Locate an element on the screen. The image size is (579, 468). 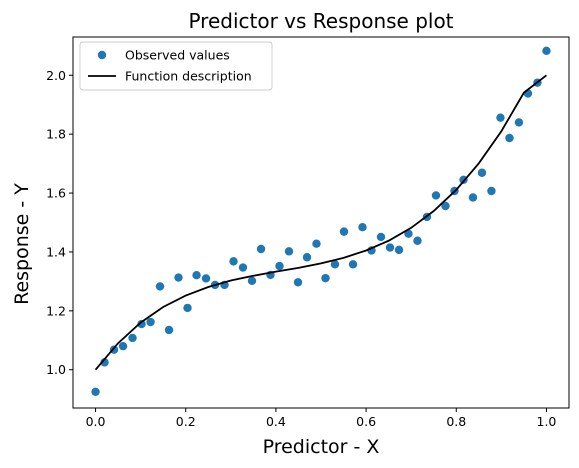
x-tick-label: 0.4 is located at coordinates (276, 421).